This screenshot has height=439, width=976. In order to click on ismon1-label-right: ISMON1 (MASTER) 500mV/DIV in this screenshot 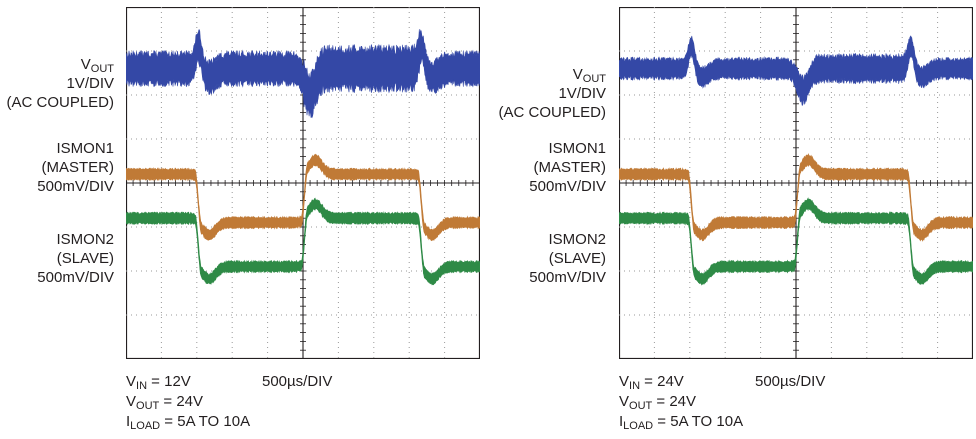, I will do `click(567, 167)`.